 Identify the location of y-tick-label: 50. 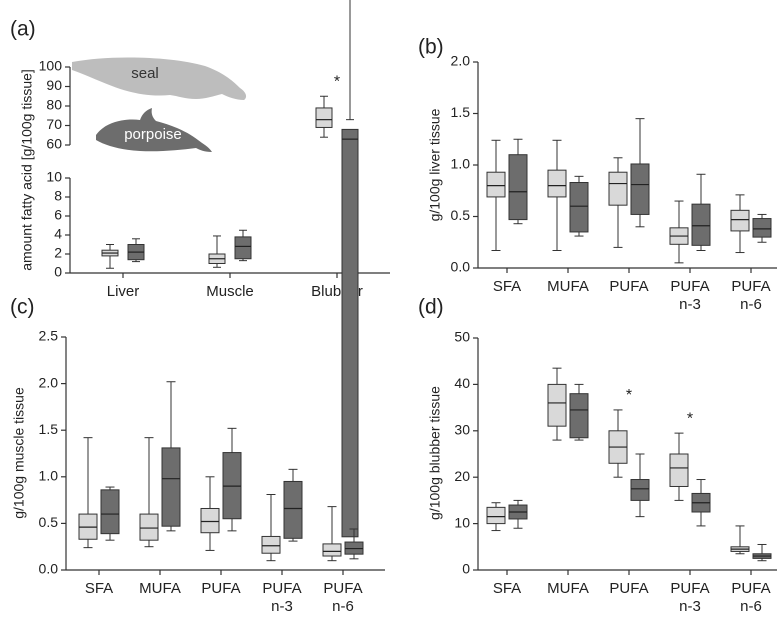
(462, 337).